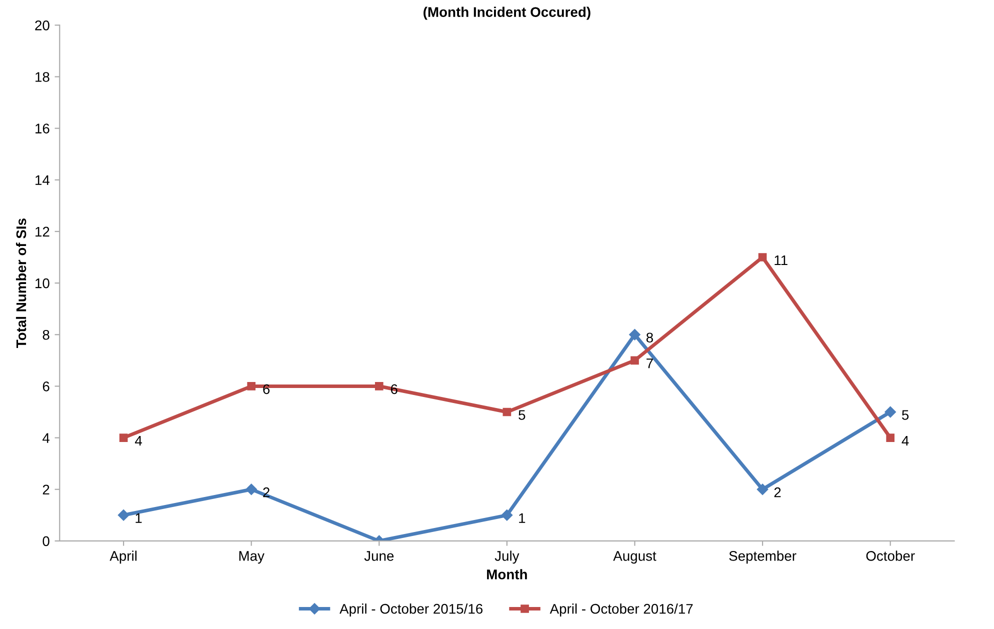 The width and height of the screenshot is (994, 629). Describe the element at coordinates (123, 557) in the screenshot. I see `x-tick-label: April` at that location.